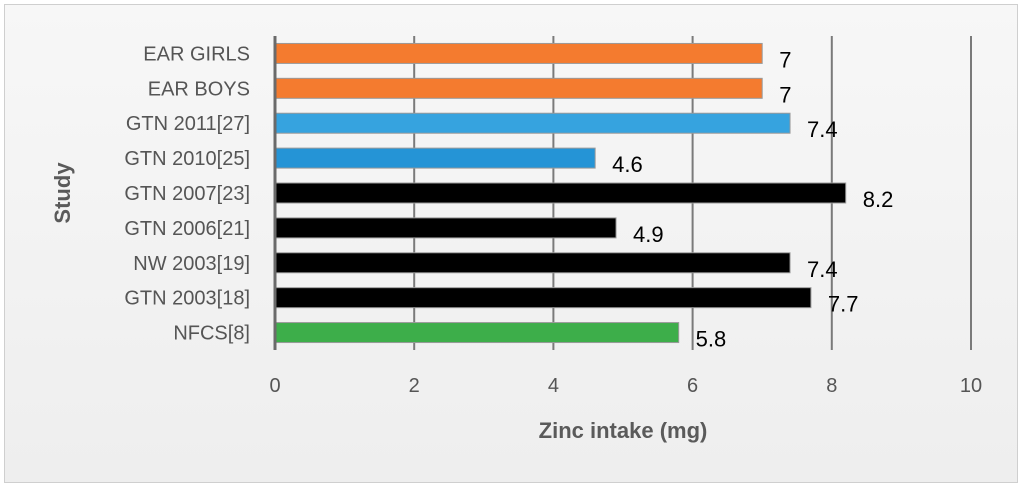 This screenshot has height=489, width=1024. I want to click on x-axis-title: Zinc intake (mg), so click(623, 430).